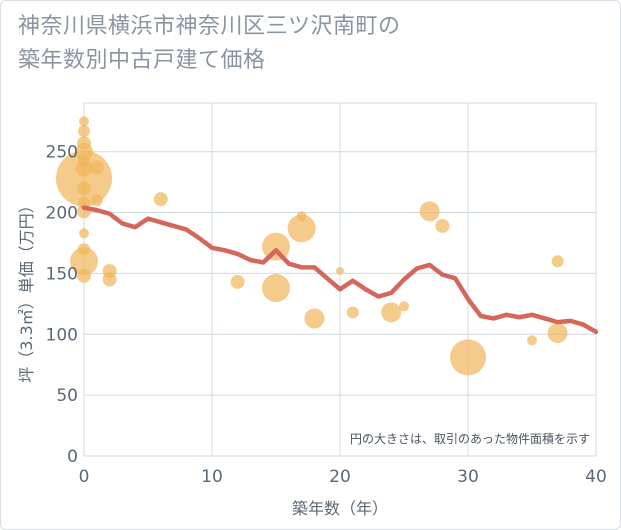 This screenshot has height=530, width=621. Describe the element at coordinates (209, 26) in the screenshot. I see `chart-title-line1: 神奈川県横浜市神奈川区三ツ沢南町の` at that location.